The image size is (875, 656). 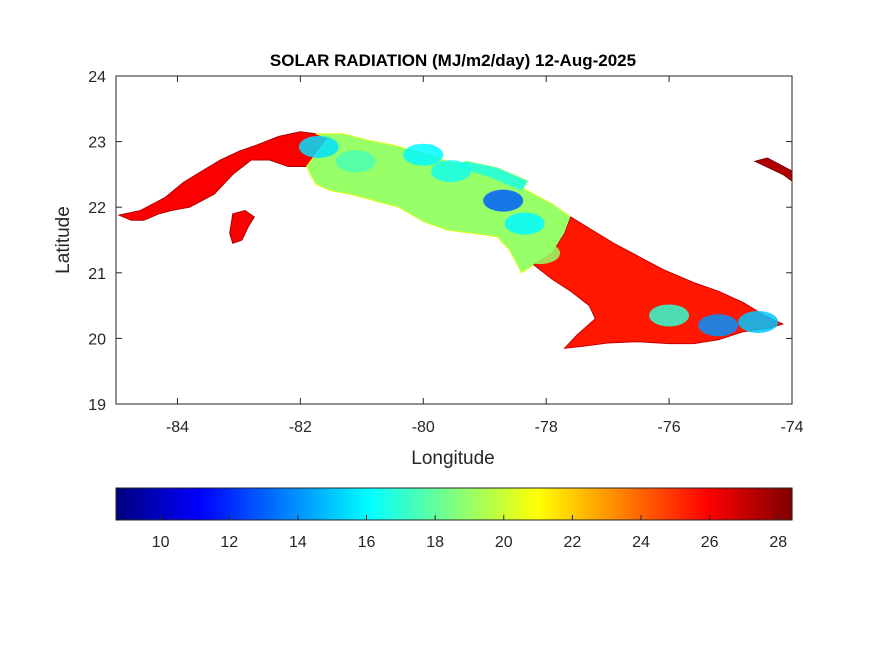 What do you see at coordinates (300, 427) in the screenshot?
I see `x-tick-label: -82` at bounding box center [300, 427].